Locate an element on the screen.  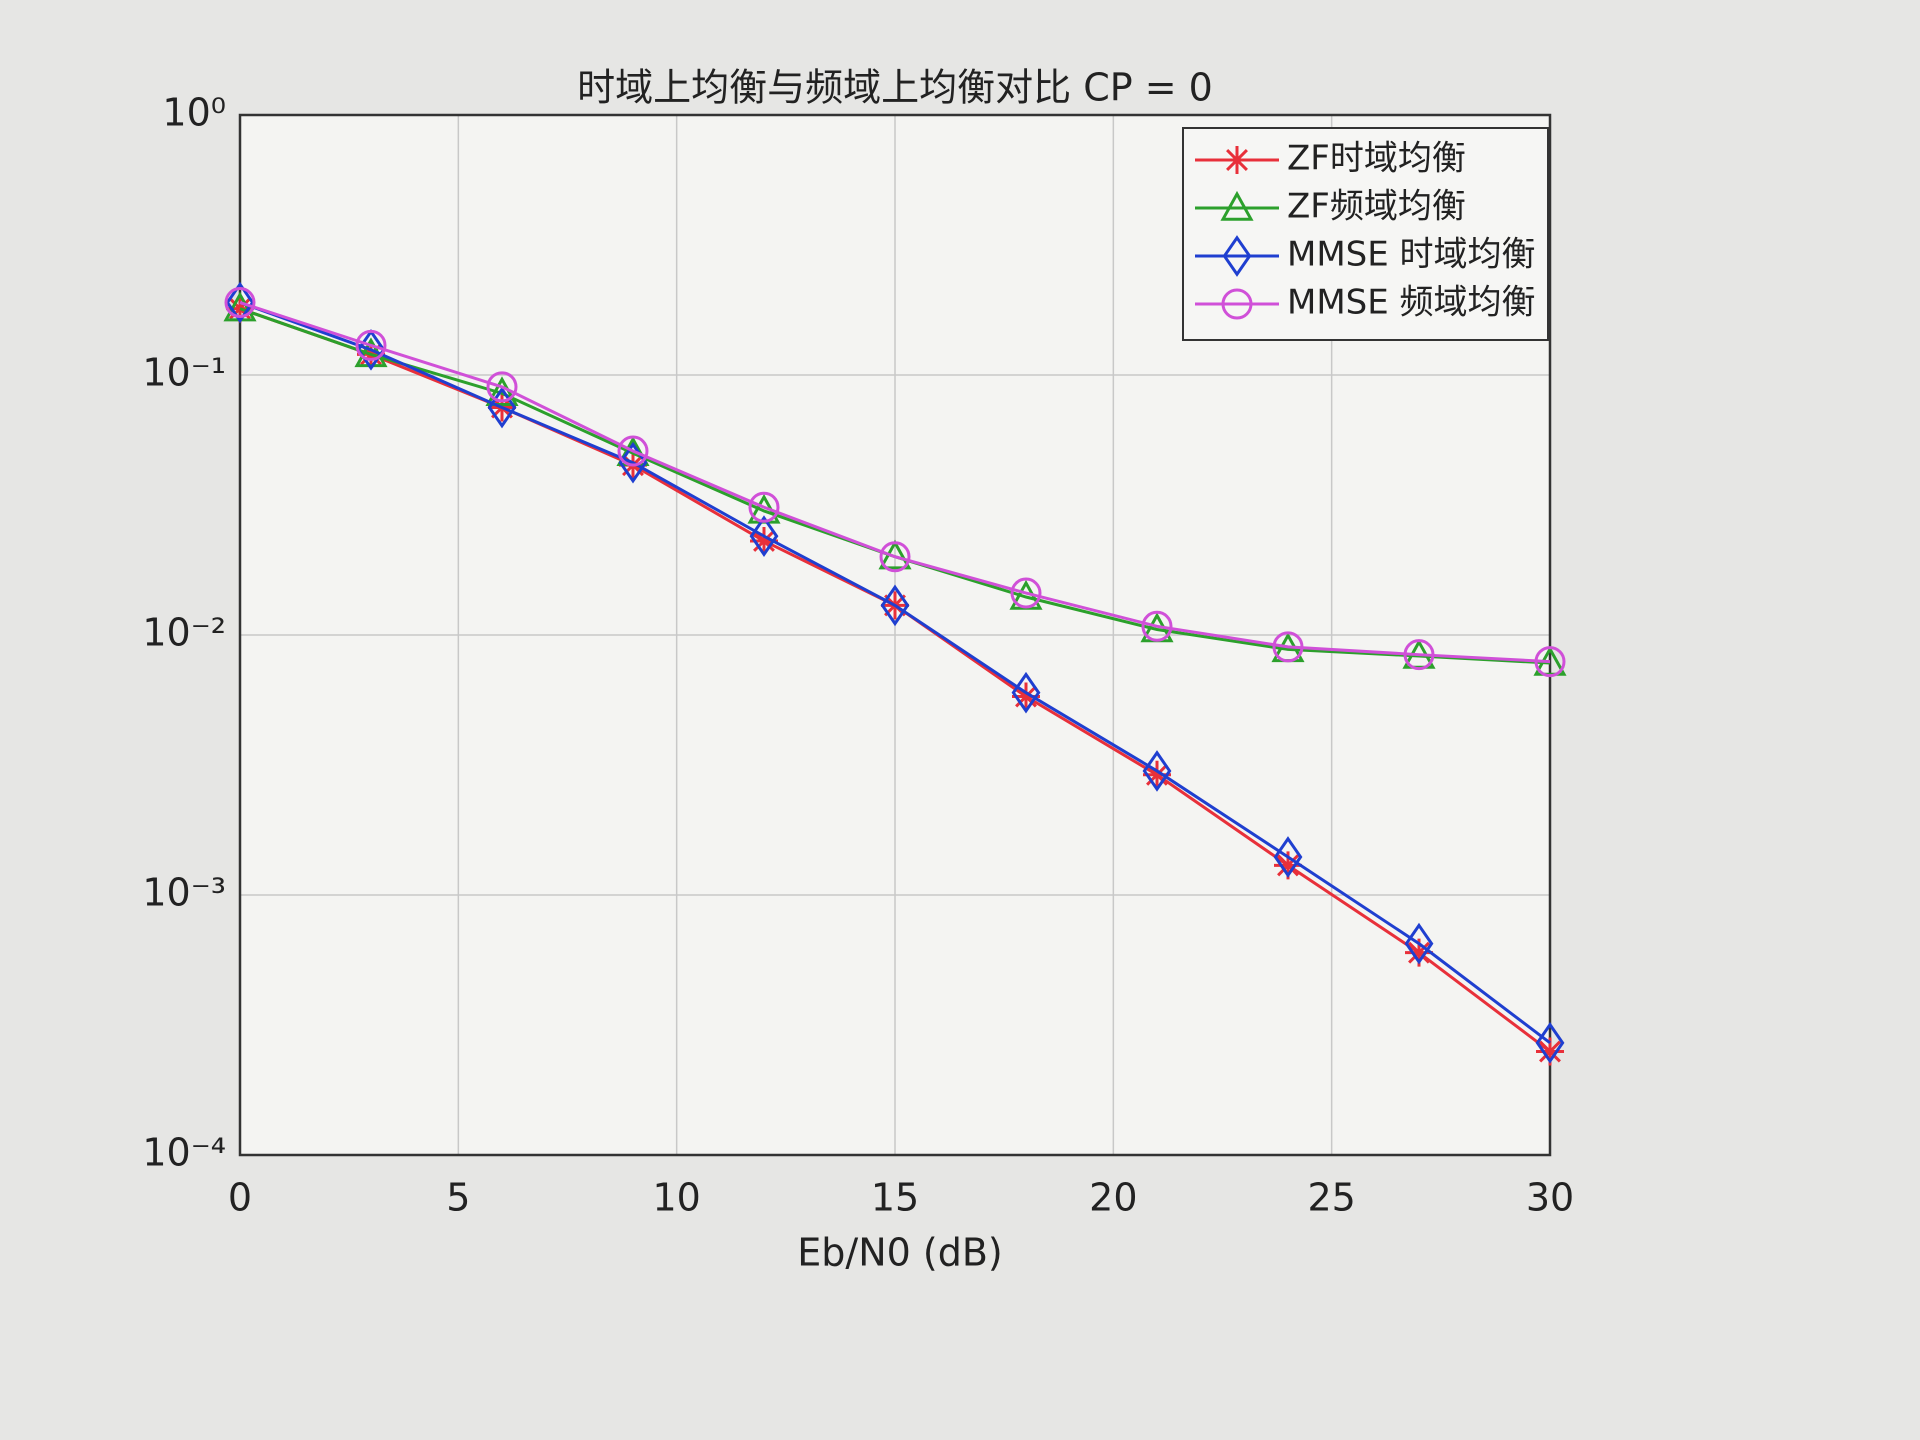
y-tick-label: 10⁻¹ is located at coordinates (184, 373).